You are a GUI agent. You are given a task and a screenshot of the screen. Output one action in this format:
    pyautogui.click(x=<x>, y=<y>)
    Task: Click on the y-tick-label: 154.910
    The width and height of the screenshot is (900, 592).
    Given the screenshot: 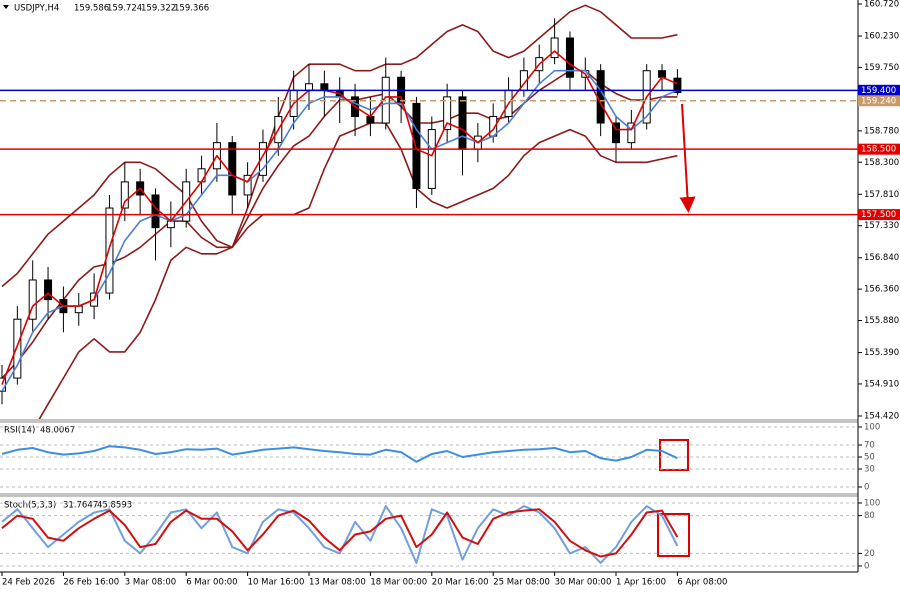 What is the action you would take?
    pyautogui.click(x=881, y=384)
    